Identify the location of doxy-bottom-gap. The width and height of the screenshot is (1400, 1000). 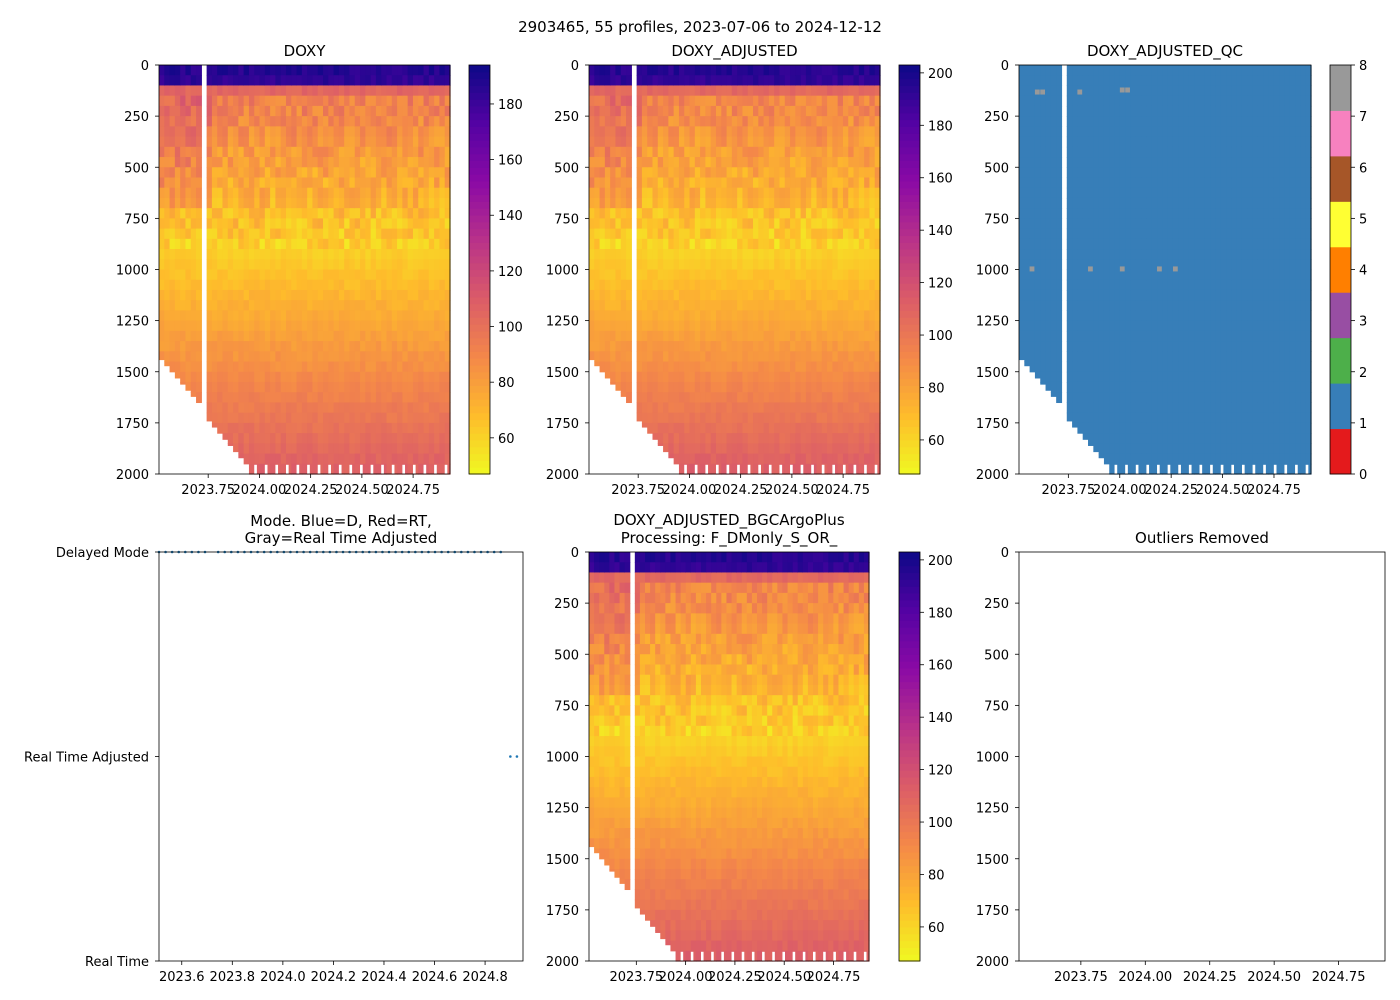
(361, 469).